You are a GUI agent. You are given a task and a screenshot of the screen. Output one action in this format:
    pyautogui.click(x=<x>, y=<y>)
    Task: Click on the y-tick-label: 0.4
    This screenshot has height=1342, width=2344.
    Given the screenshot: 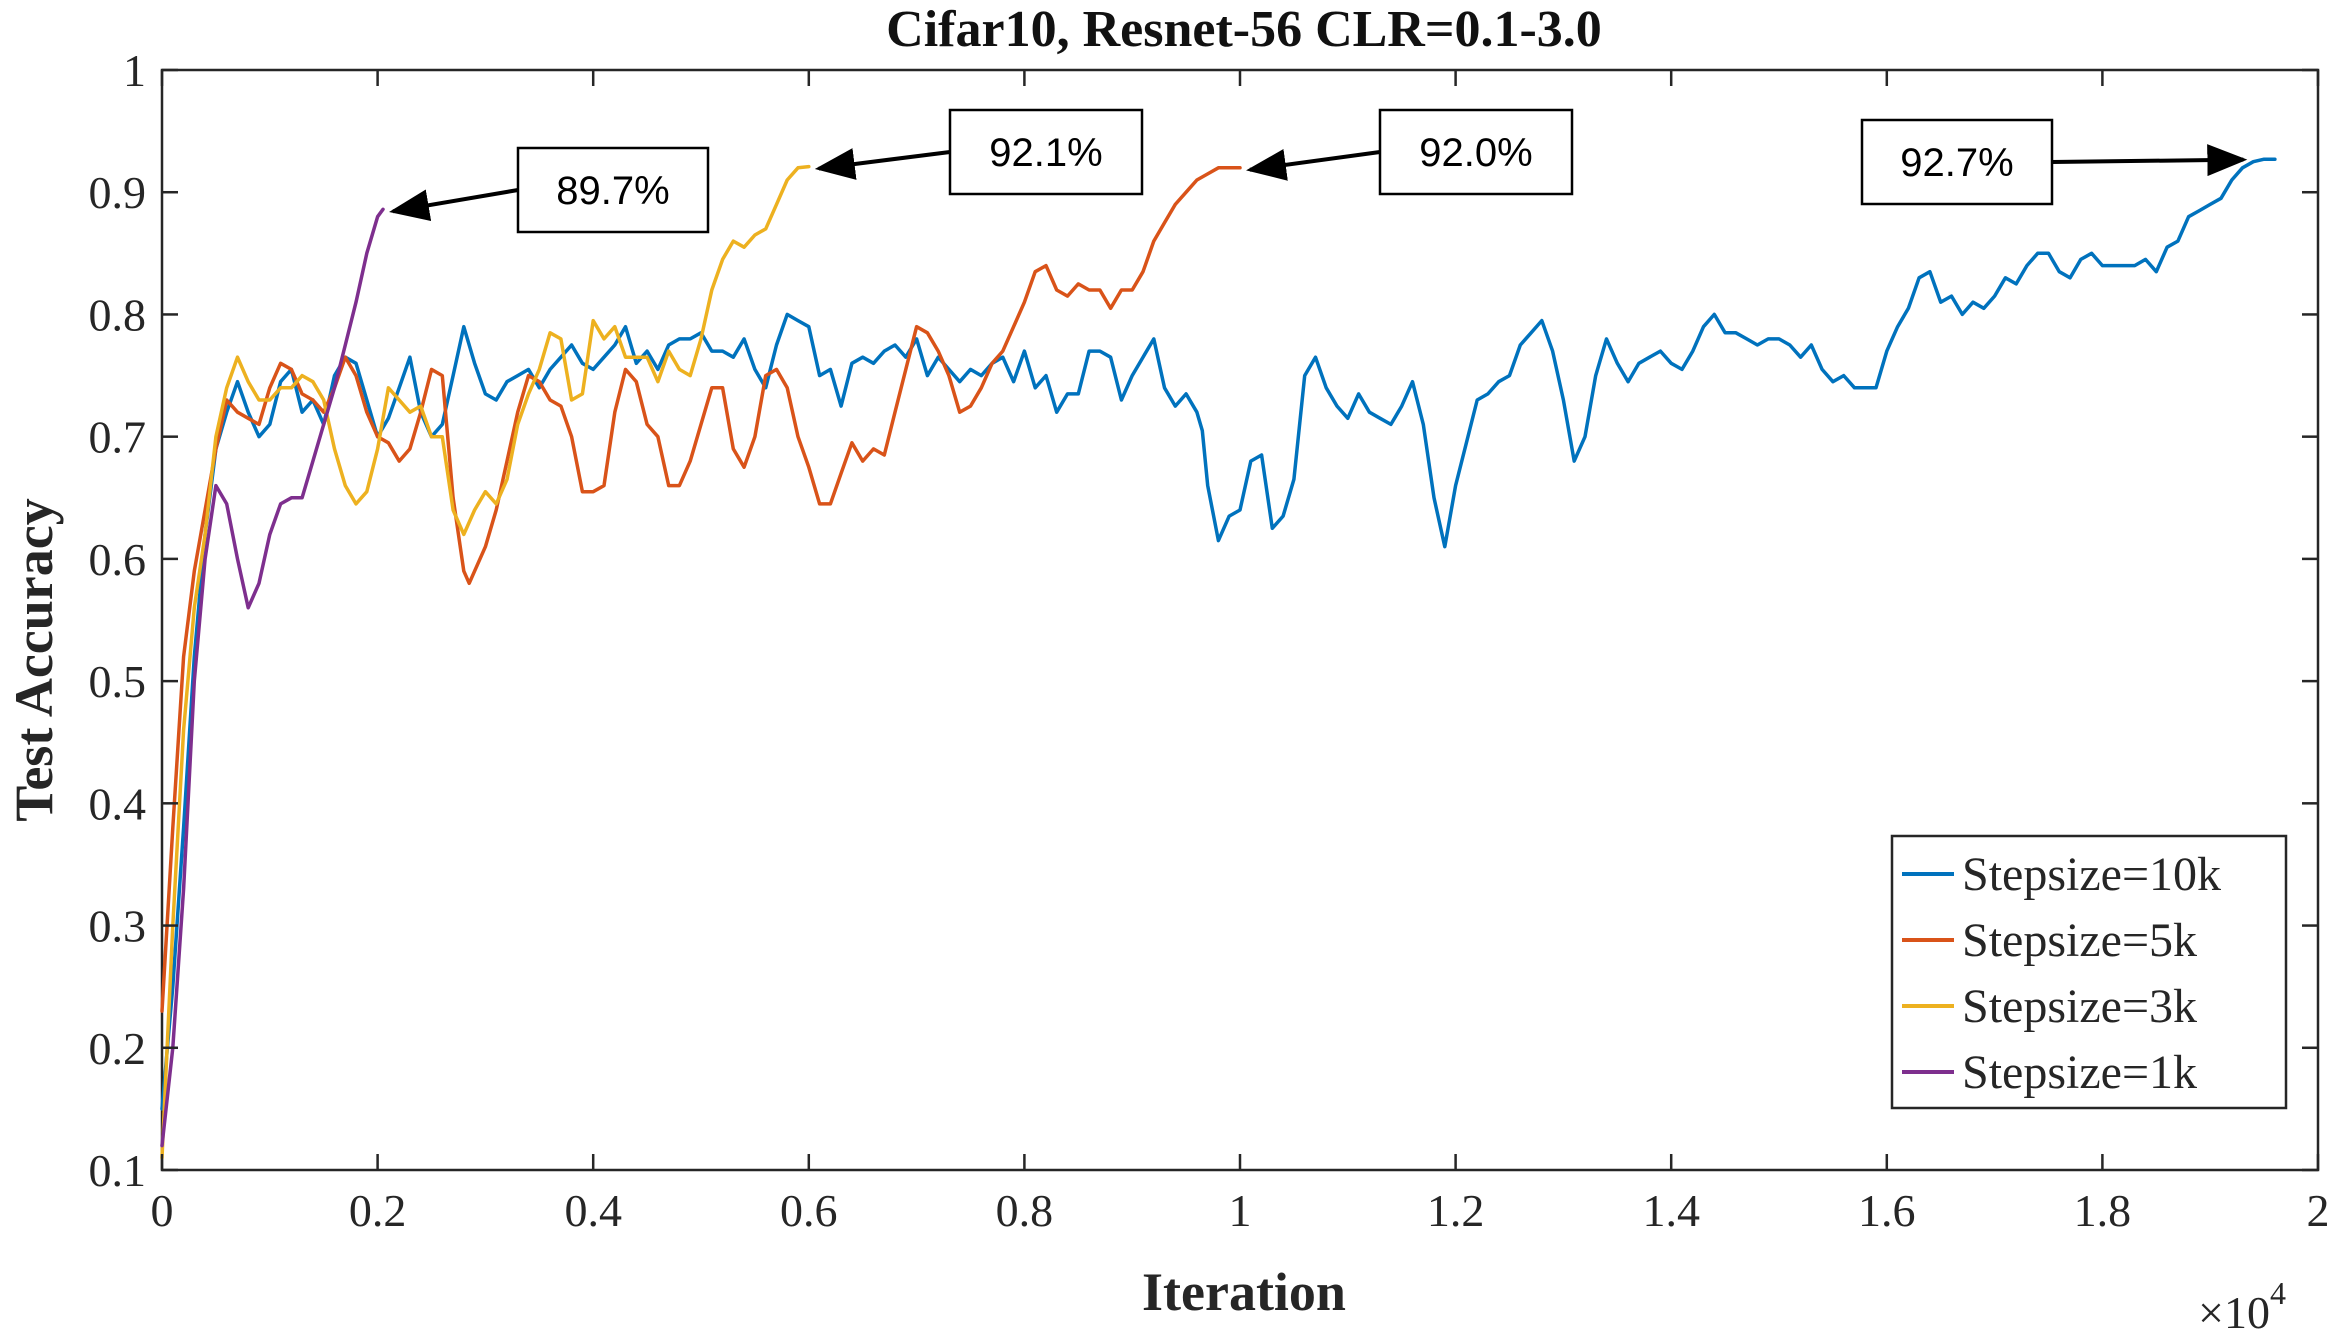 What is the action you would take?
    pyautogui.click(x=118, y=803)
    